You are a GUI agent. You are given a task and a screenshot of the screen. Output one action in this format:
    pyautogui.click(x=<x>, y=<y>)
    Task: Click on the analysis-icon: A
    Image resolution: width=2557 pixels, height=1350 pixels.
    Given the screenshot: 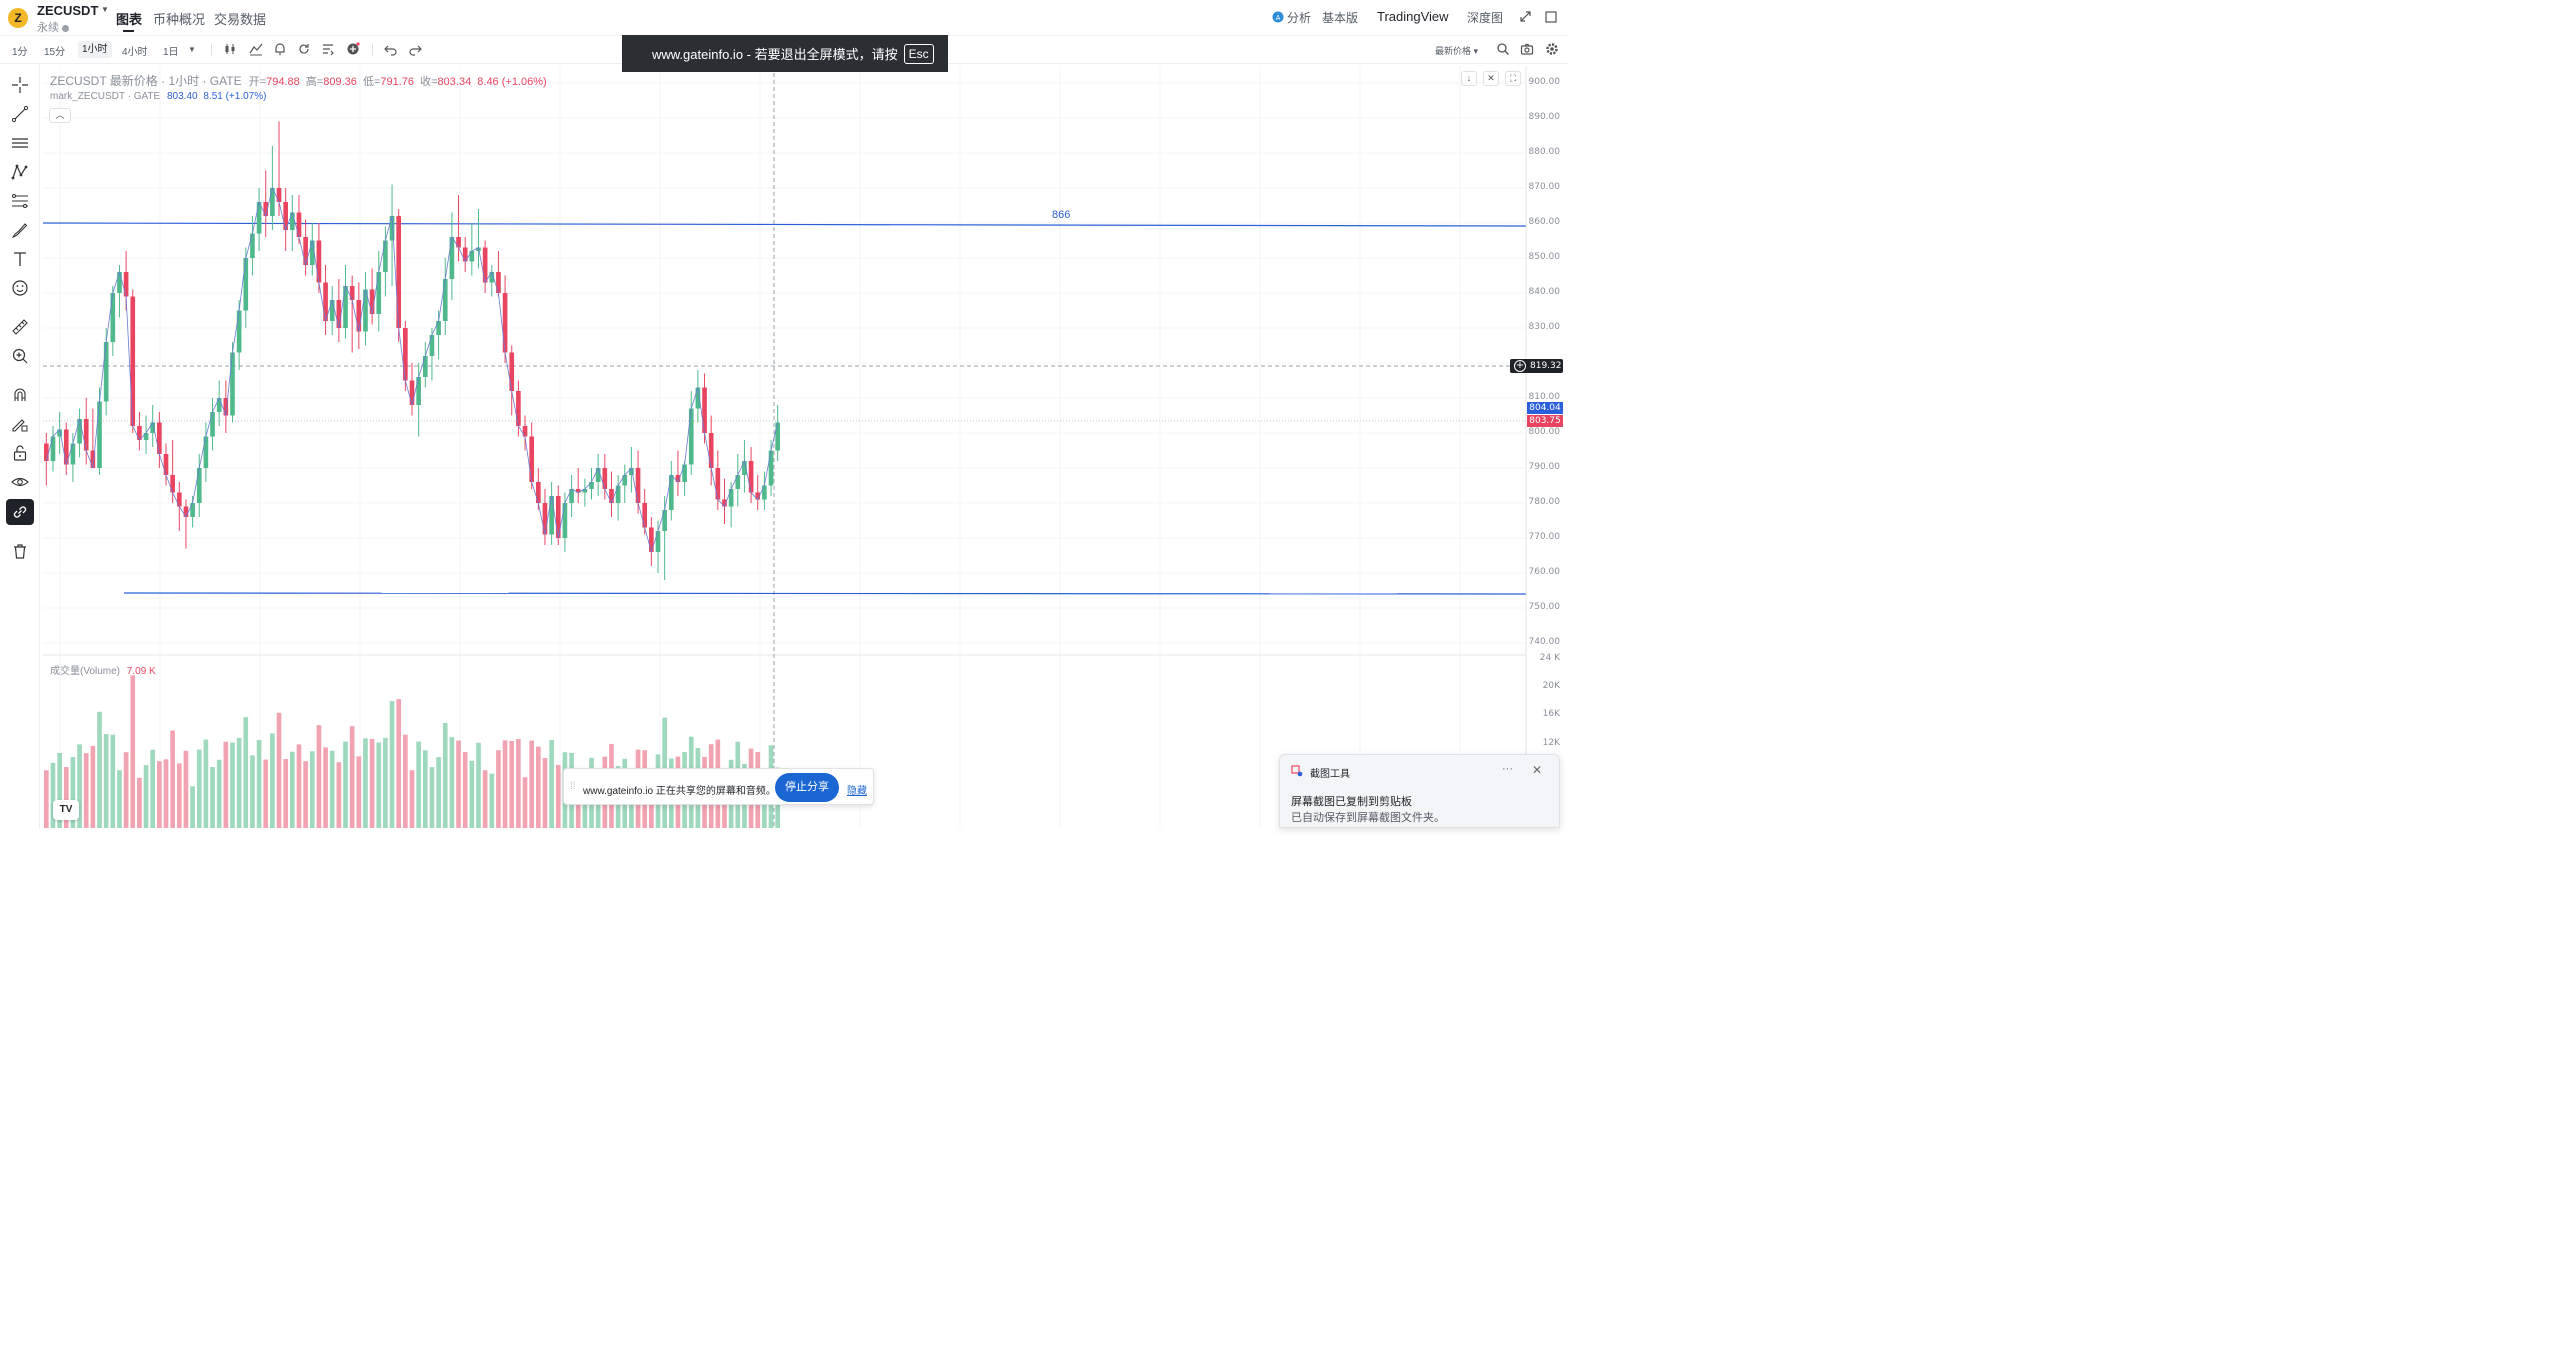 What is the action you would take?
    pyautogui.click(x=1278, y=18)
    